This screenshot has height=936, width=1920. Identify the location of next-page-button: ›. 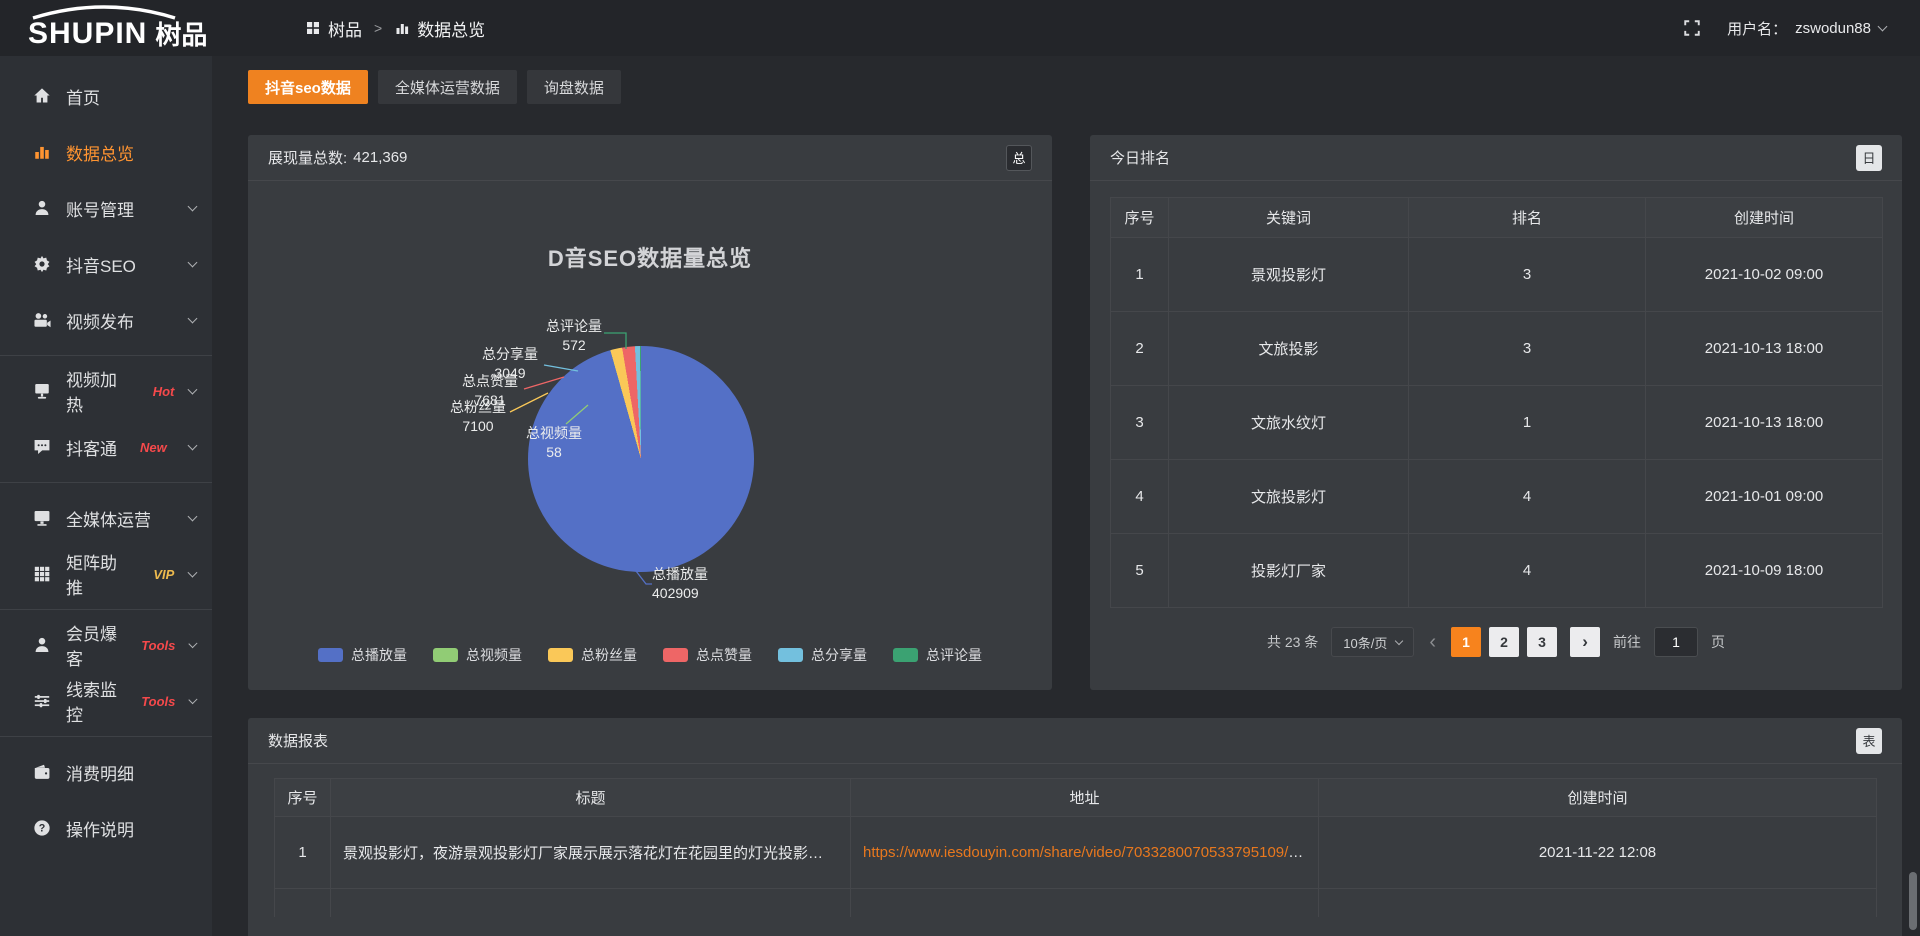
(1585, 642).